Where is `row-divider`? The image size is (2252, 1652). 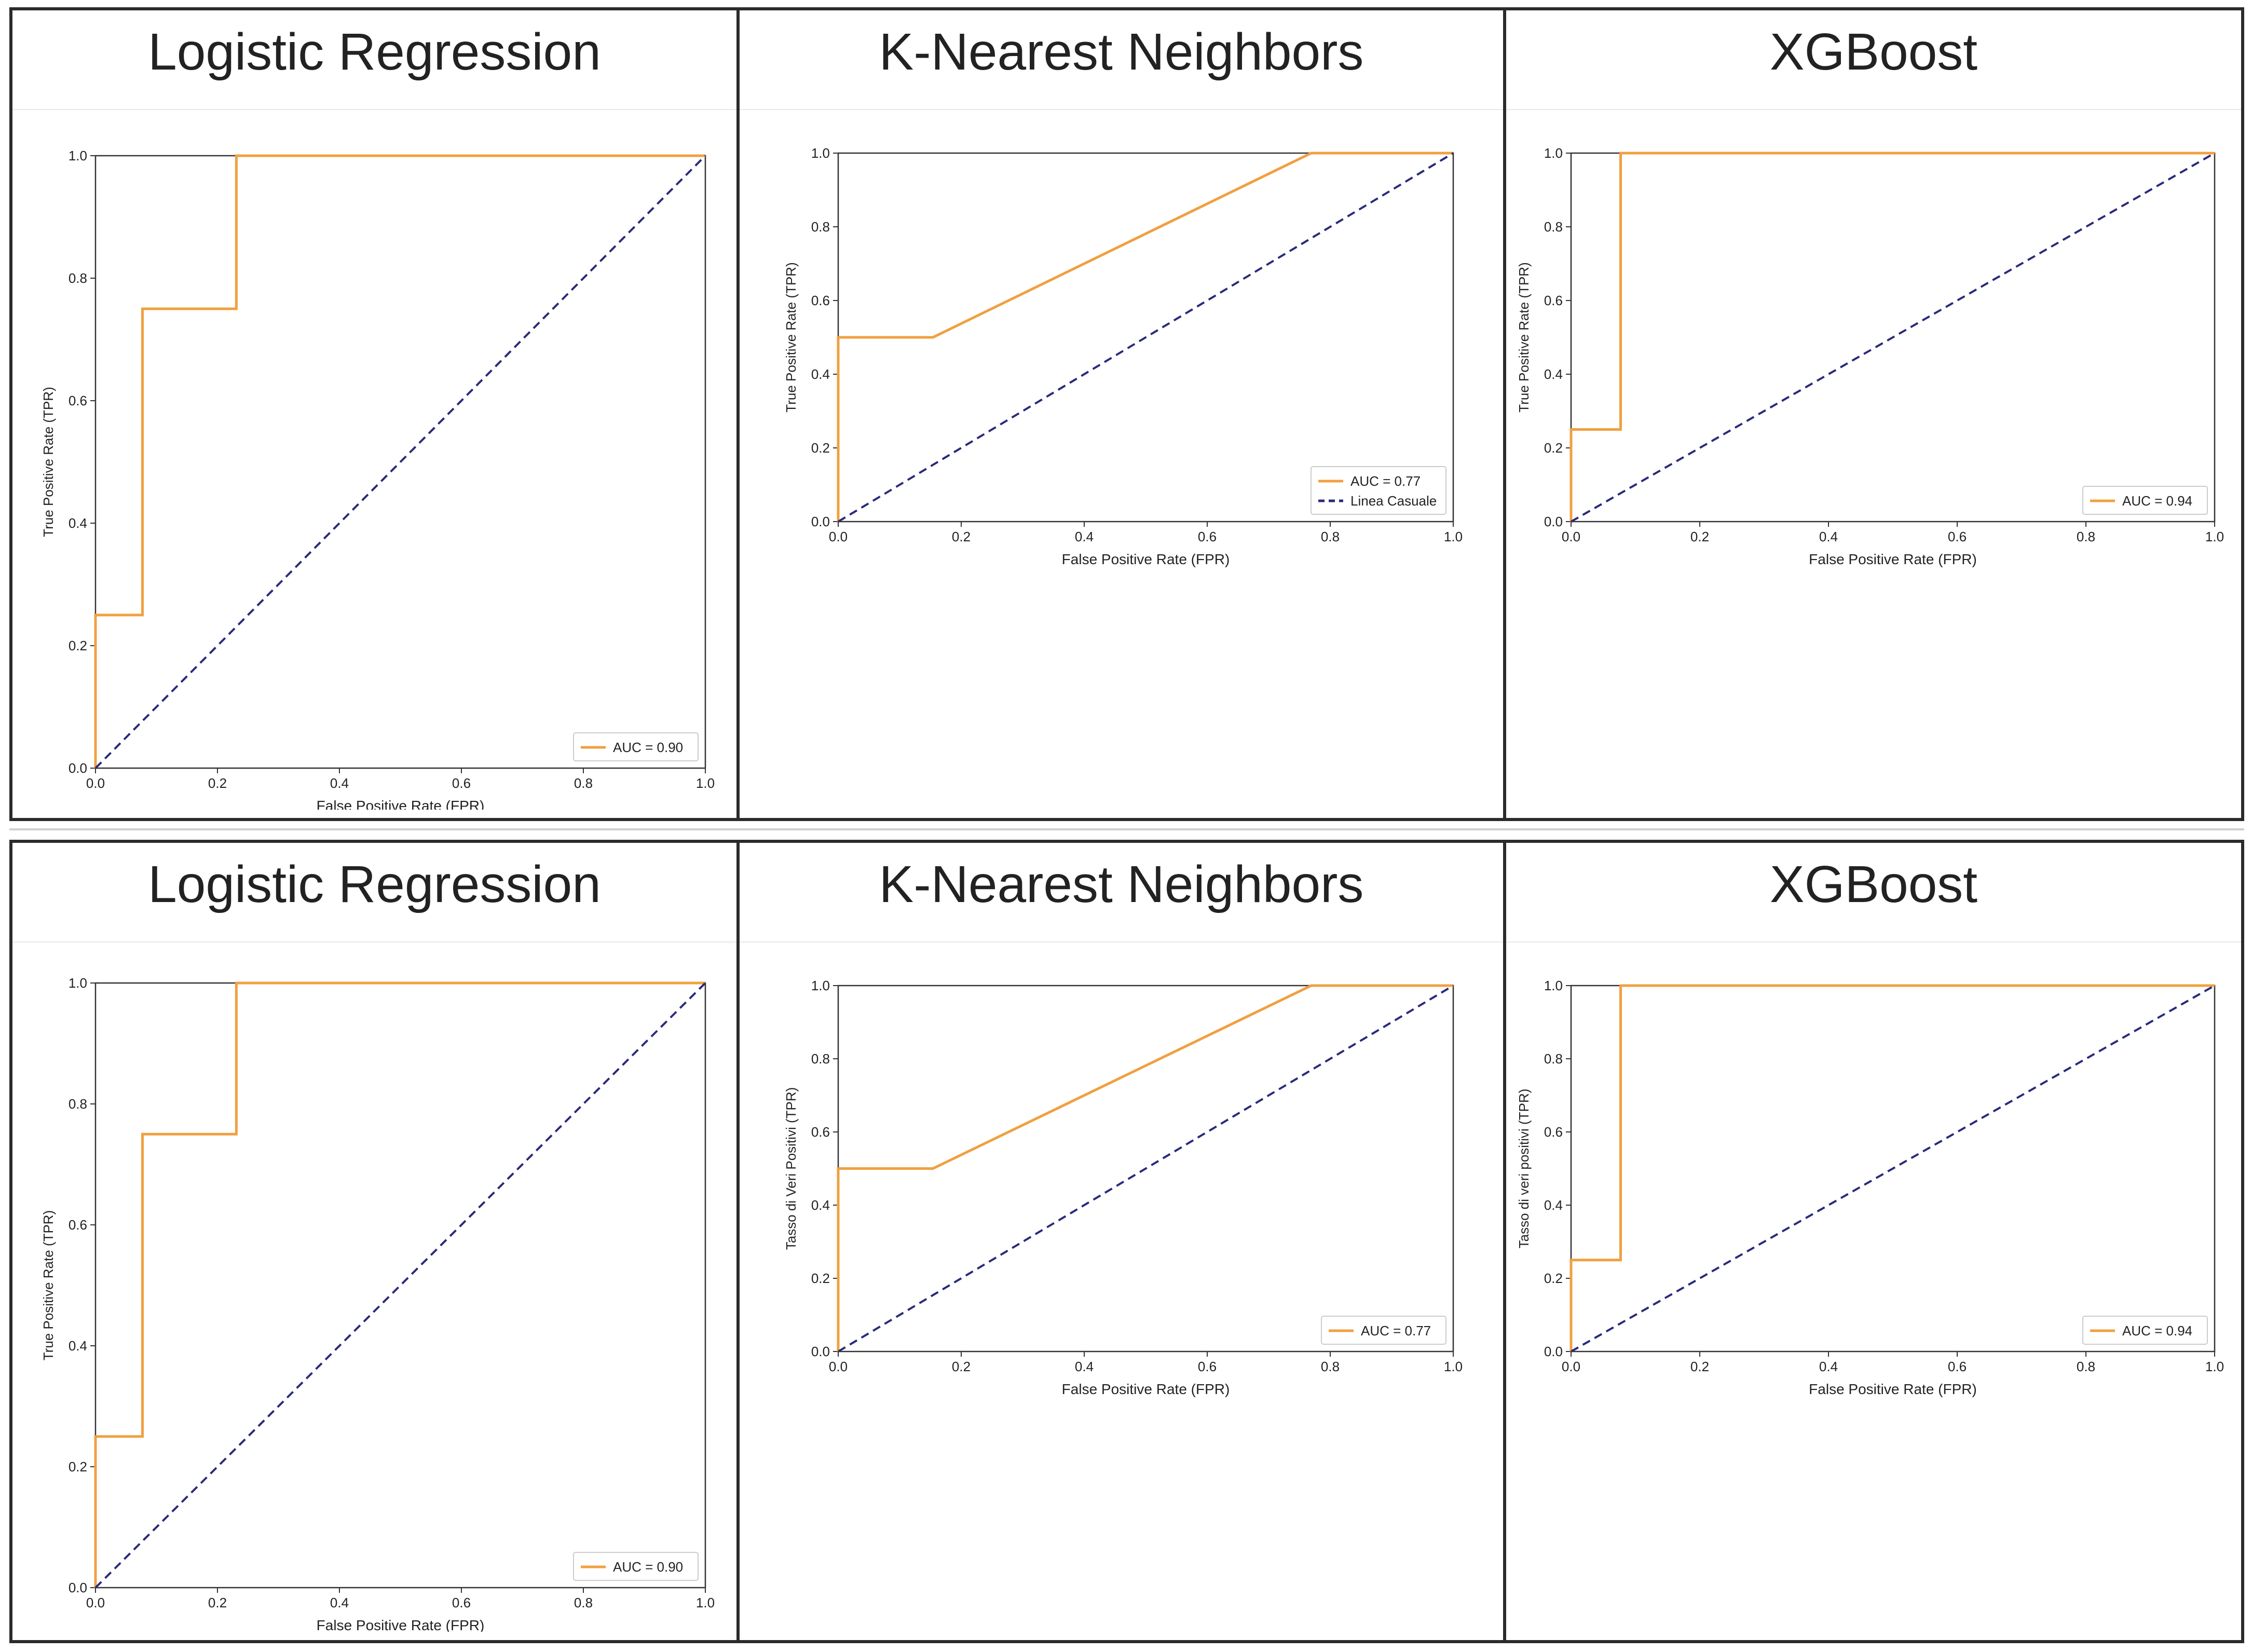 row-divider is located at coordinates (1126, 829).